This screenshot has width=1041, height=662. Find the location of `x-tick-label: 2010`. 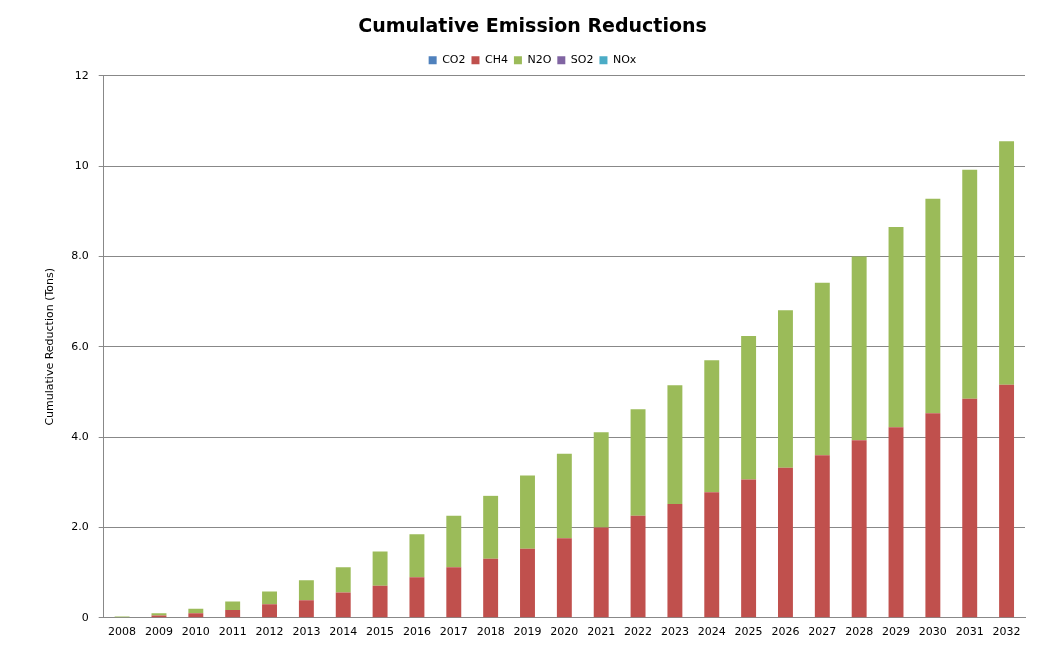

x-tick-label: 2010 is located at coordinates (195, 632).